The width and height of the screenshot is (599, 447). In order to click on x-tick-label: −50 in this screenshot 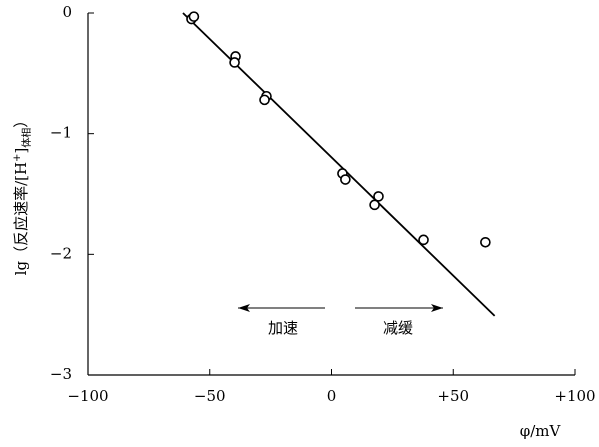, I will do `click(210, 396)`.